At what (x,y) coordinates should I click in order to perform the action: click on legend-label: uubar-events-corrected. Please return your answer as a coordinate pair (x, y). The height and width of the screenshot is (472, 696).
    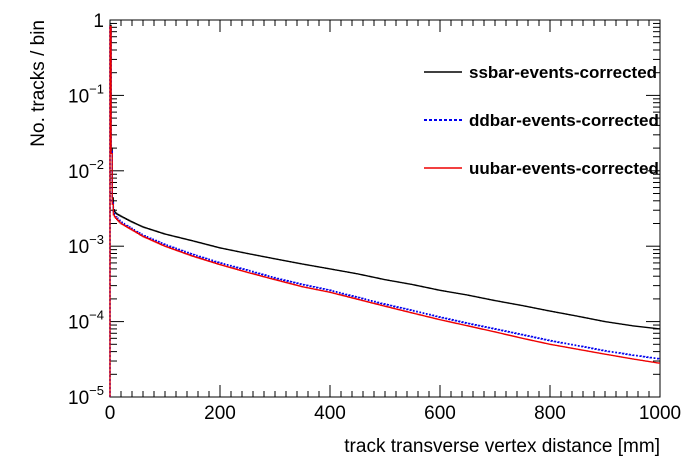
    Looking at the image, I should click on (564, 168).